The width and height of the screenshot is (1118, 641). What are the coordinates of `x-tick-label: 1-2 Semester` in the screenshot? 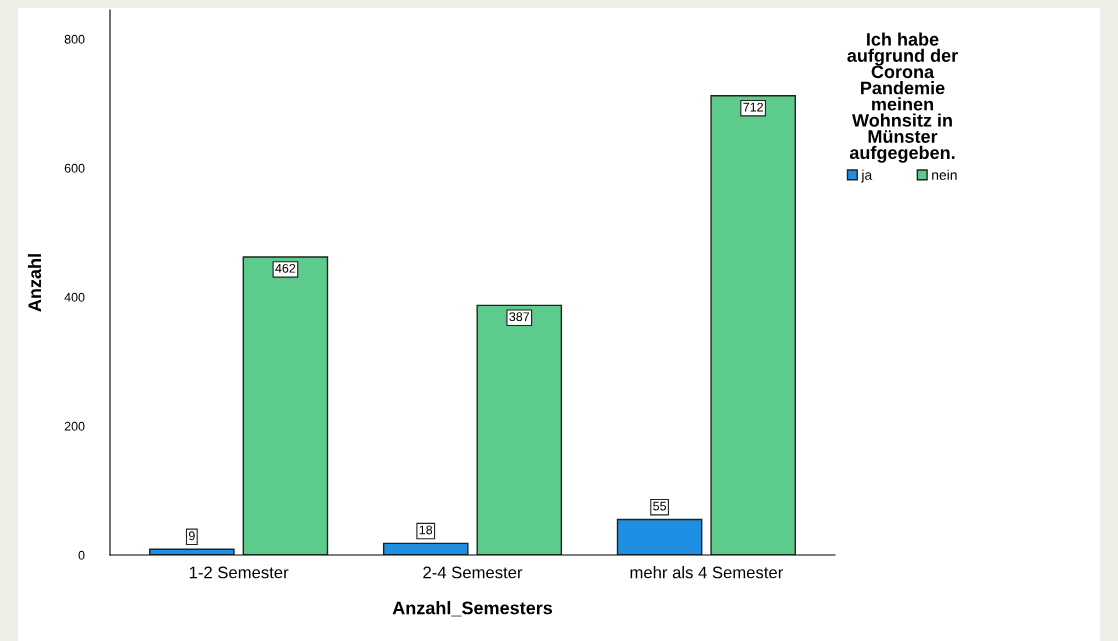 It's located at (239, 572).